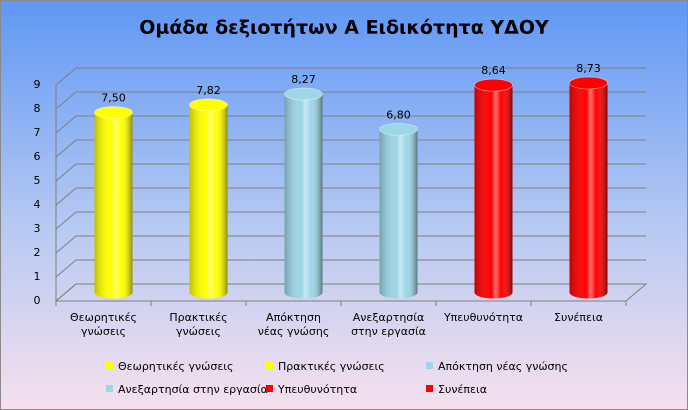  I want to click on chart-title: Ομάδα δεξιοτήτων Α Ειδικότητα ΥΔΟΥ, so click(344, 28).